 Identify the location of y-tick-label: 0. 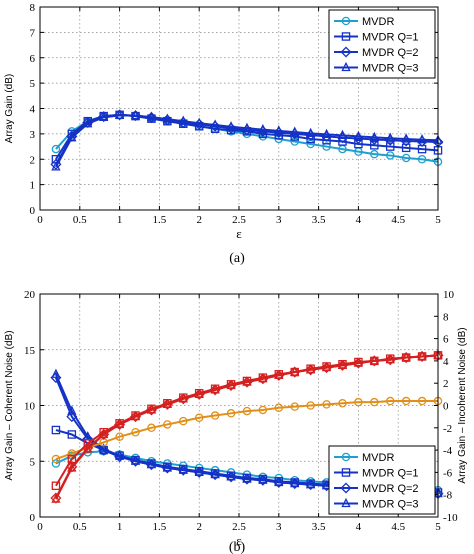
(33, 211).